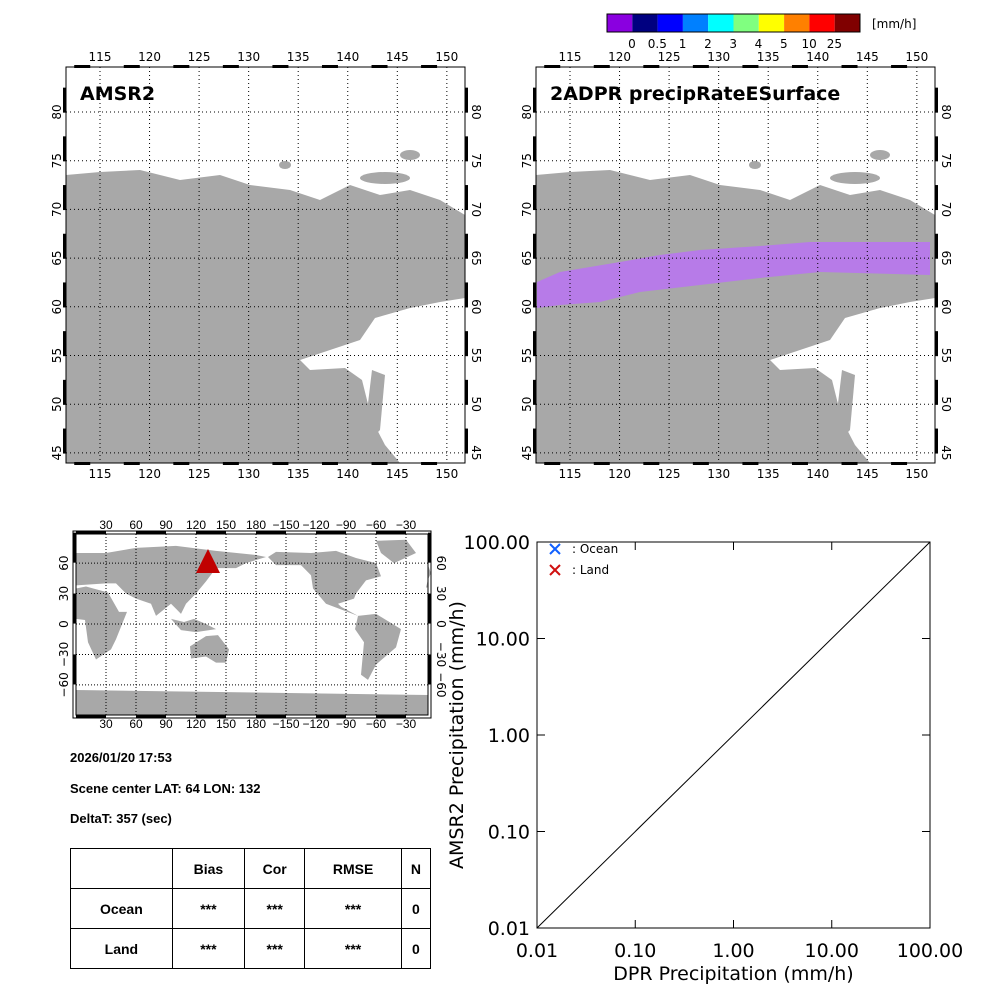  What do you see at coordinates (683, 44) in the screenshot?
I see `colorbar-label: 1` at bounding box center [683, 44].